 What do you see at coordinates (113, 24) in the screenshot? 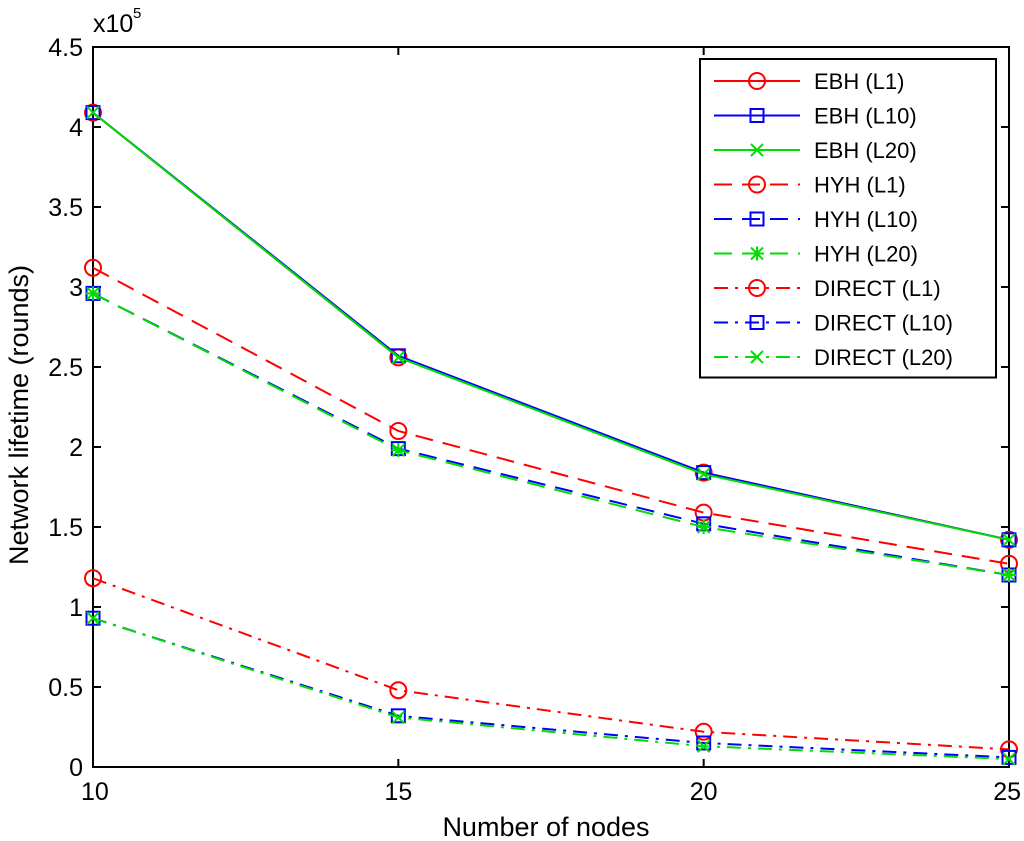
I see `y-exponent-base: x10` at bounding box center [113, 24].